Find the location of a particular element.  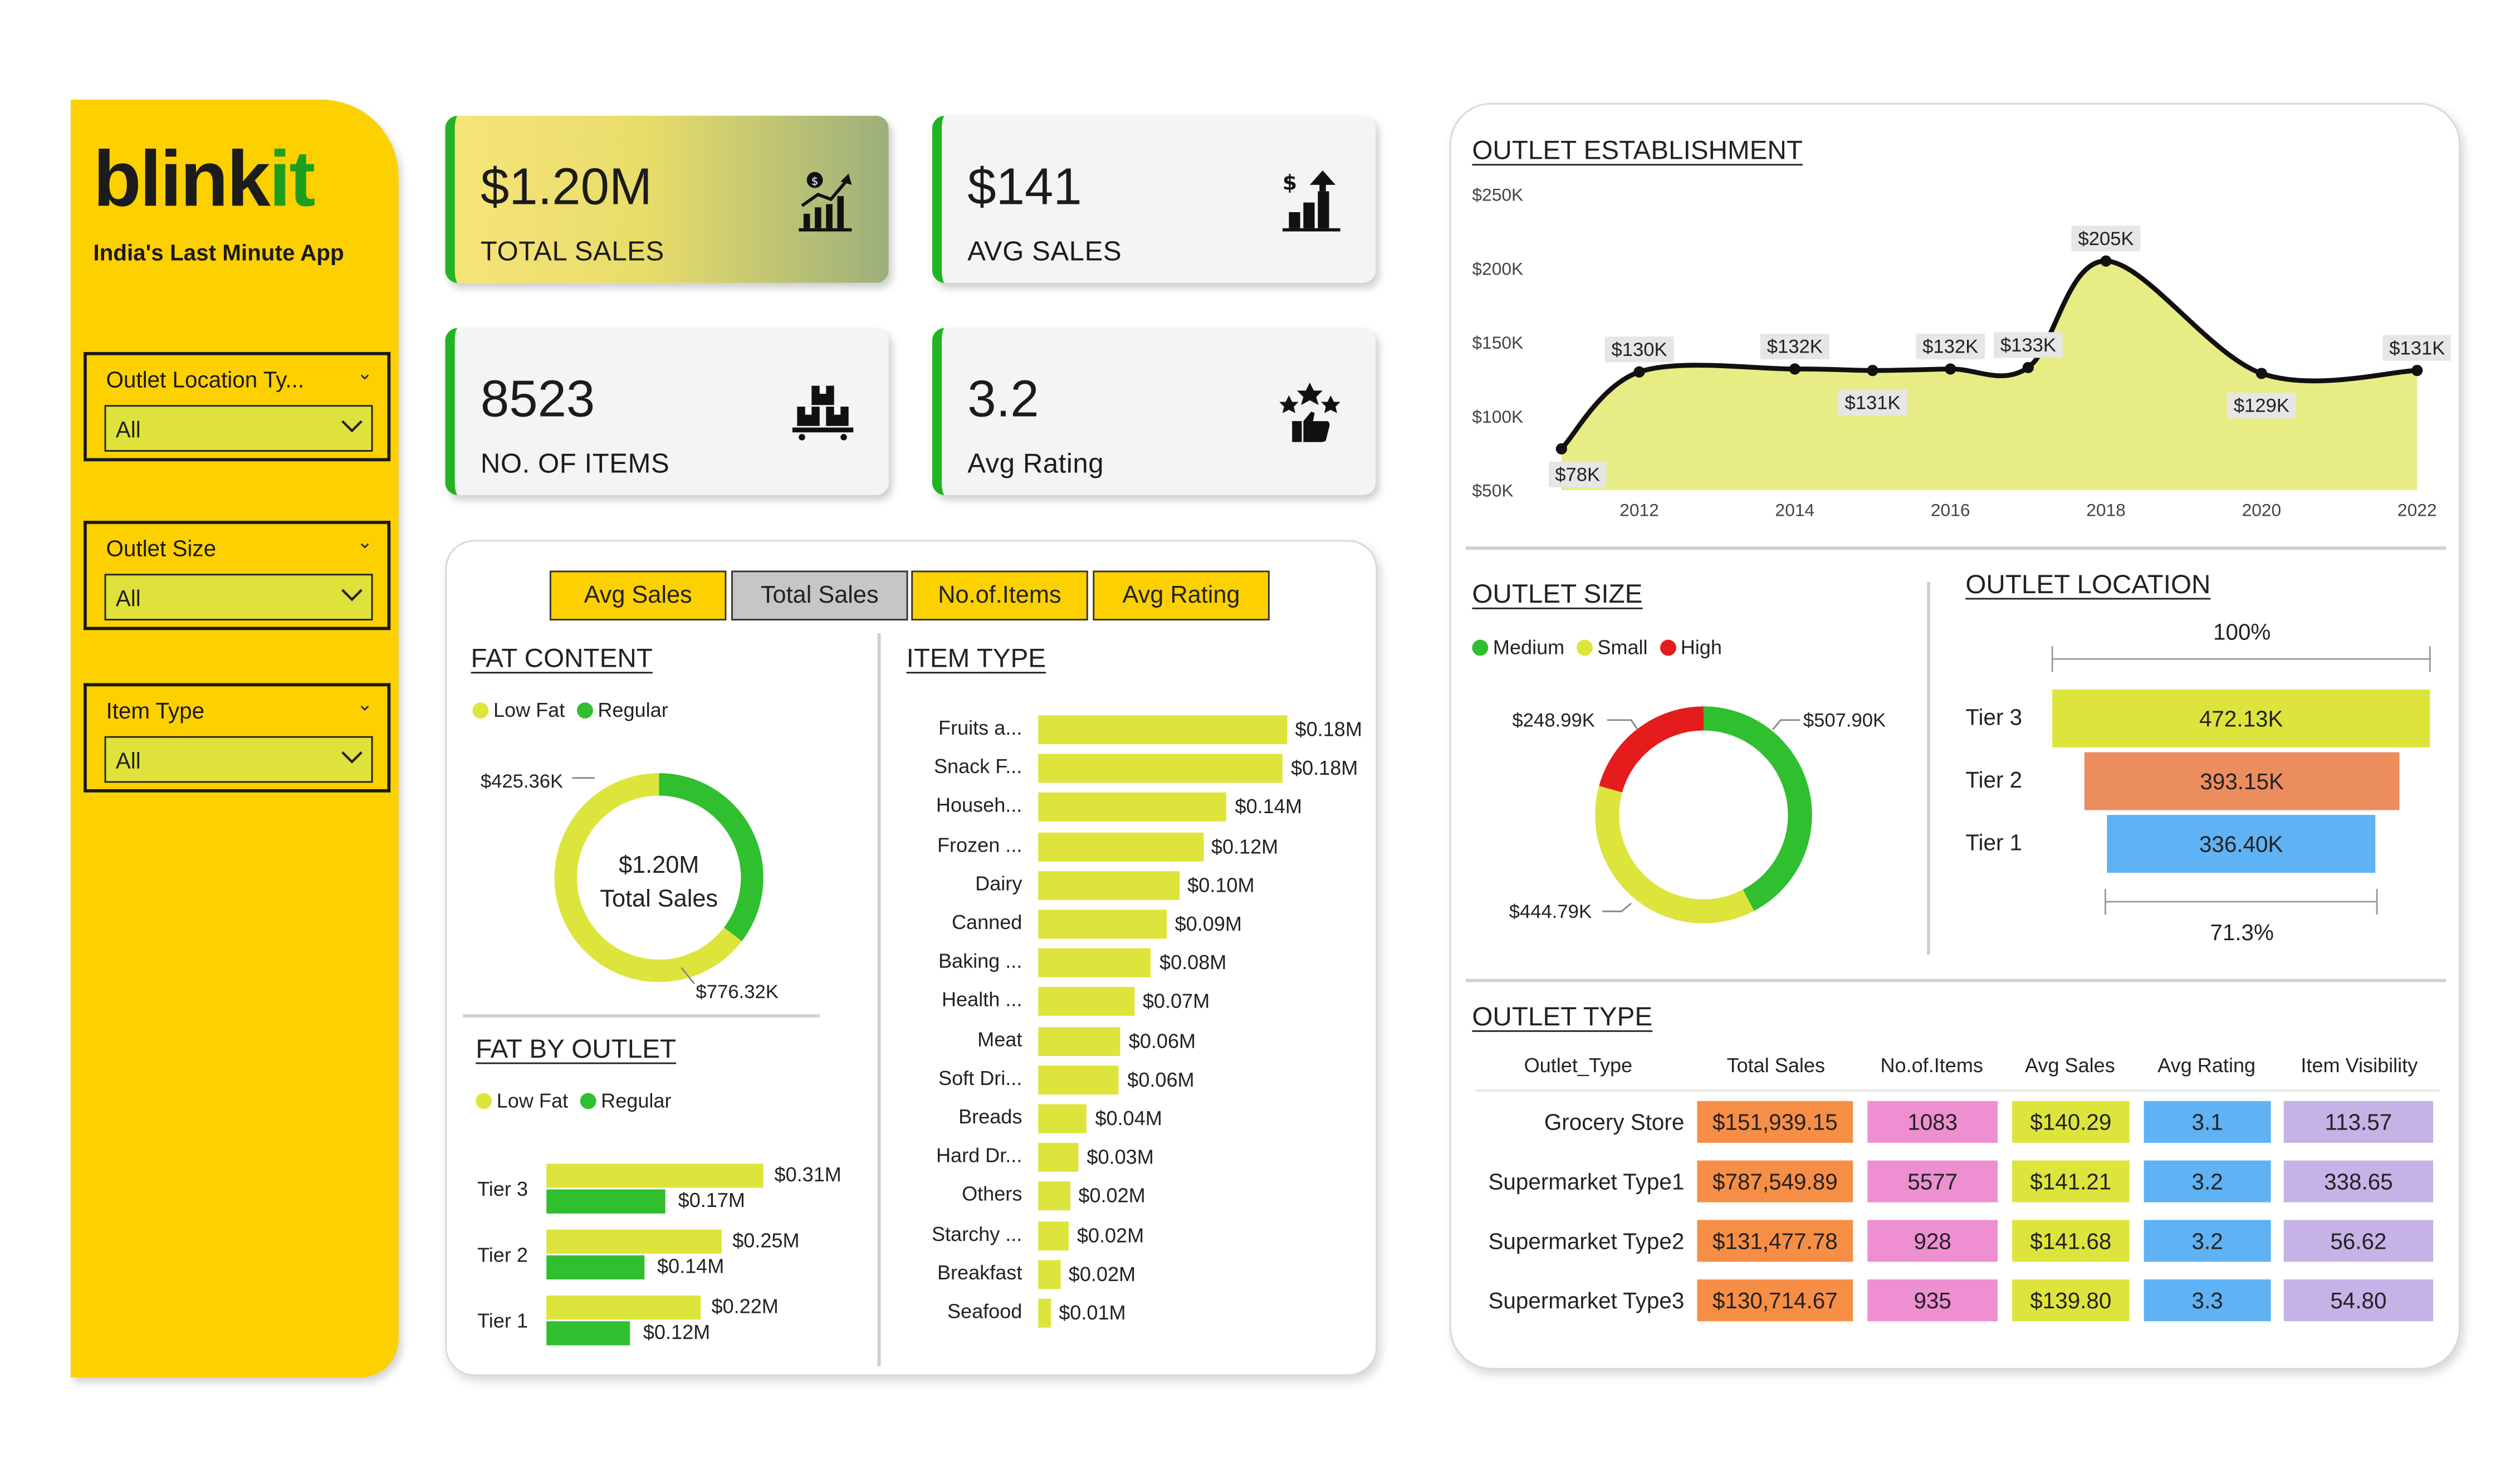

kpi-label: AVG SALES is located at coordinates (1044, 252).